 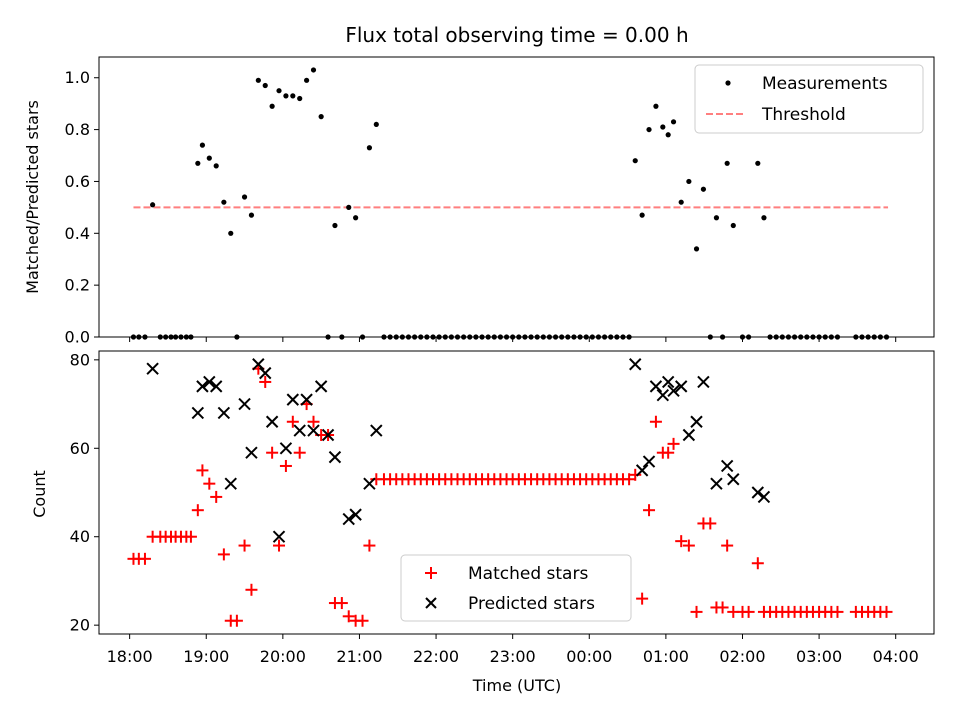 I want to click on legend-matched-marker, so click(x=431, y=573).